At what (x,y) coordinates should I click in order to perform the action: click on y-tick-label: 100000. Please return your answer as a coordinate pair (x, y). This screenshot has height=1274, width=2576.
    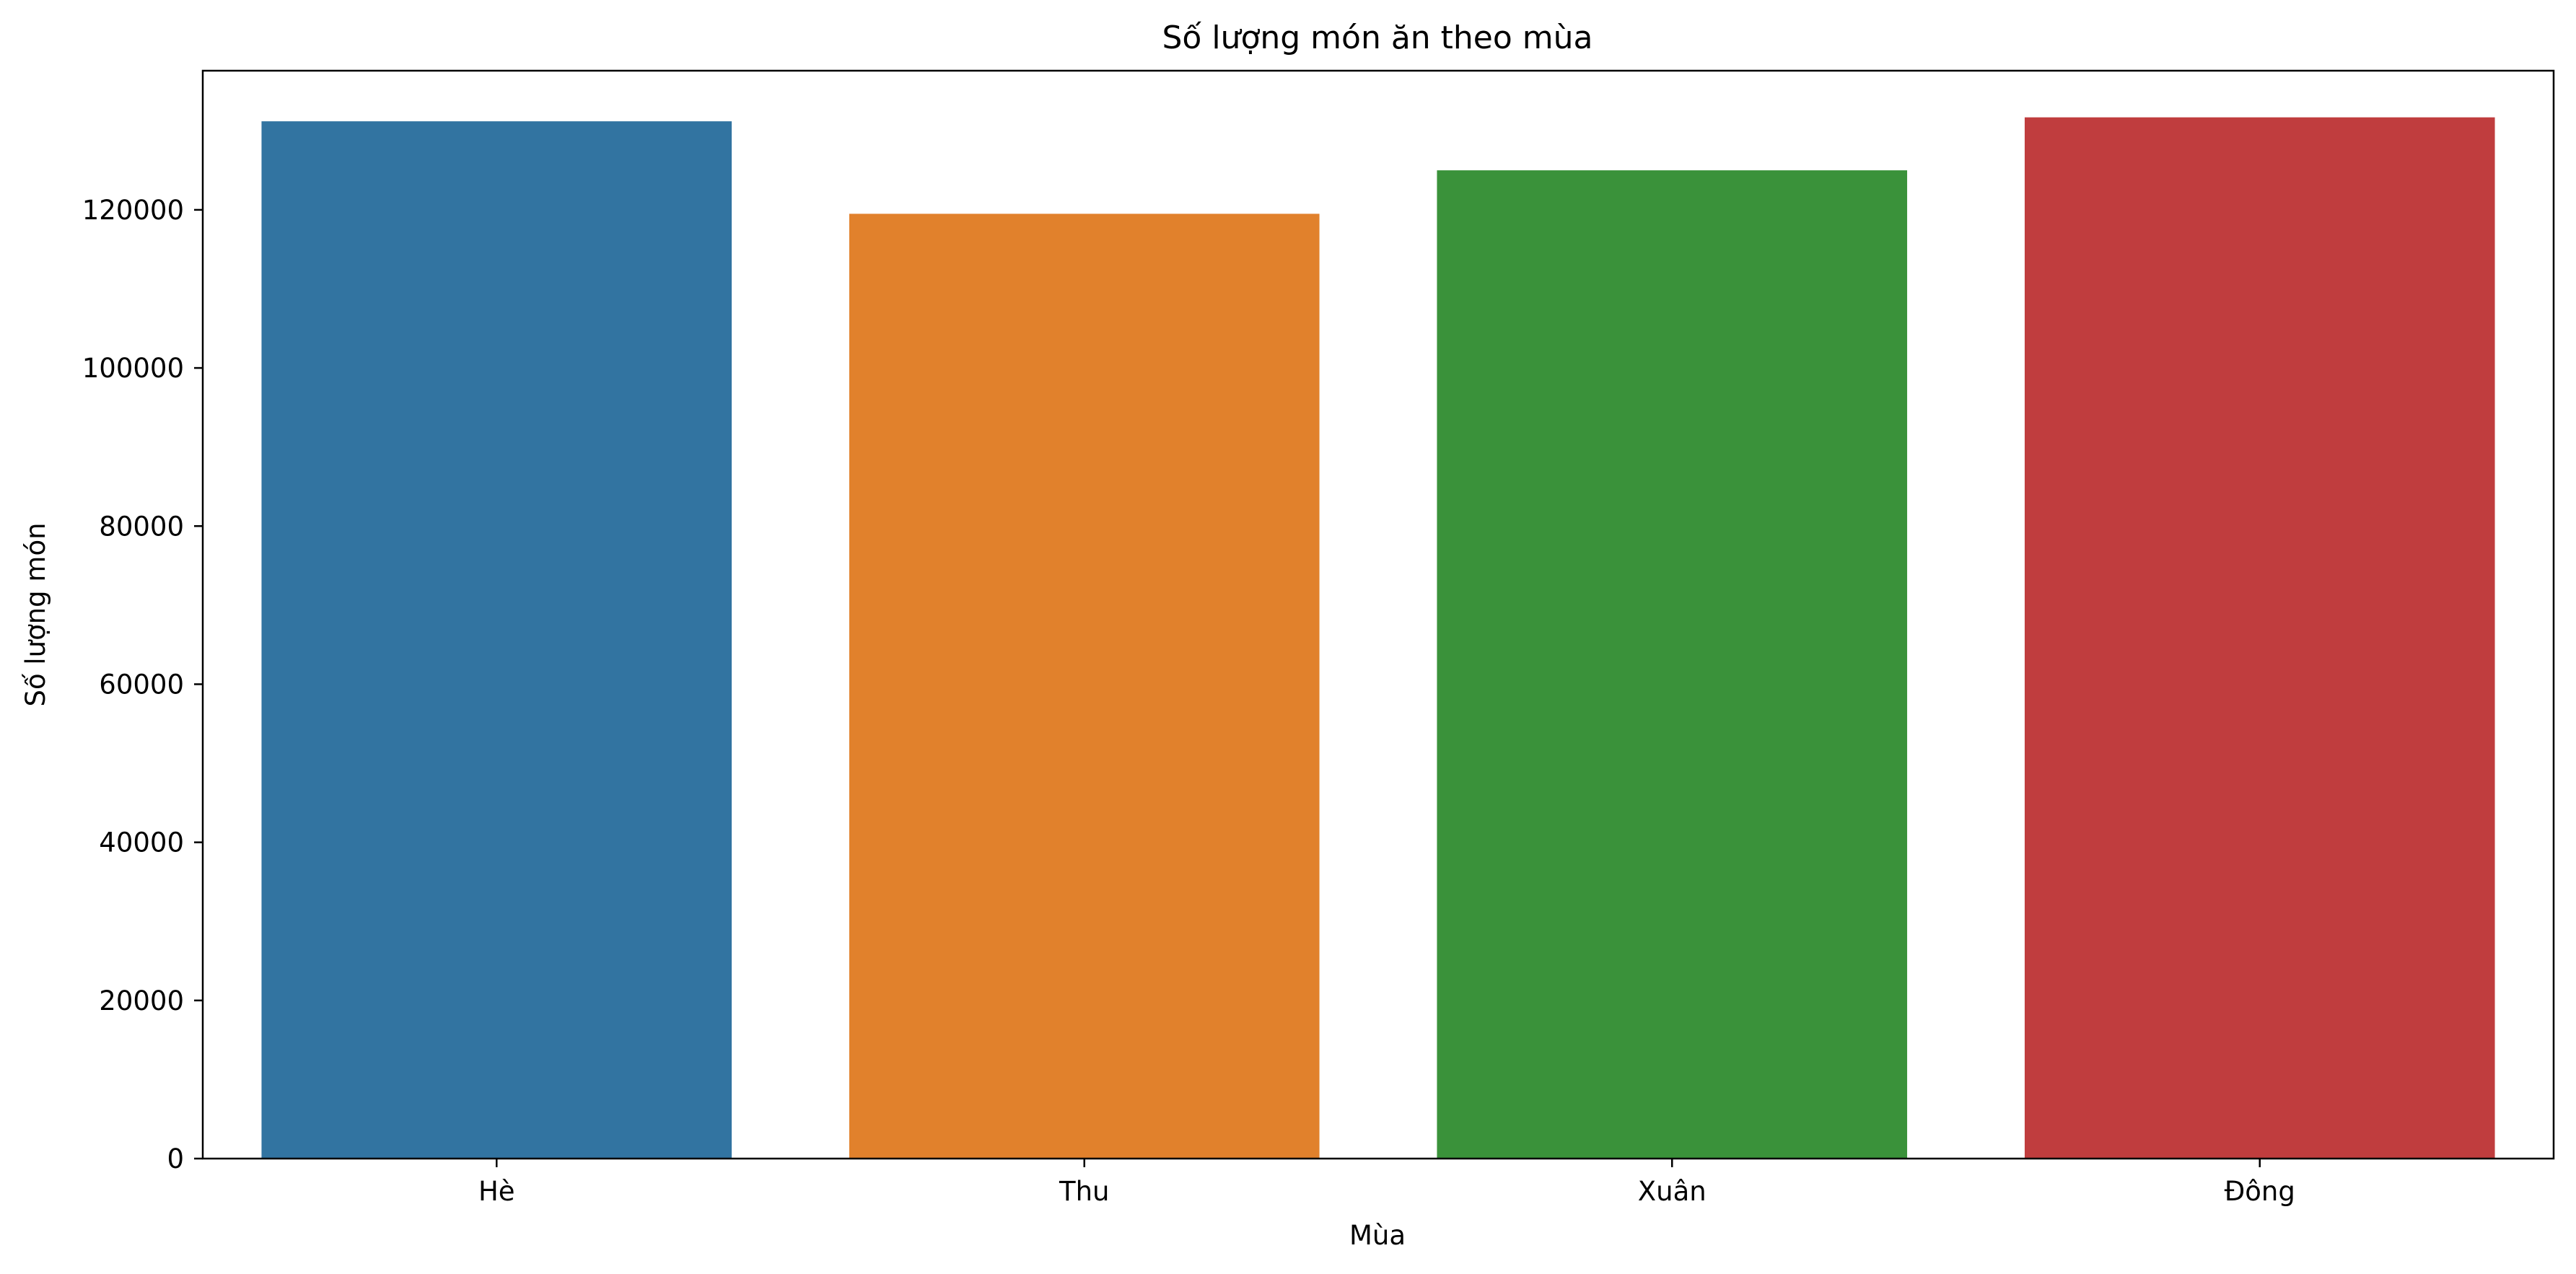
    Looking at the image, I should click on (133, 369).